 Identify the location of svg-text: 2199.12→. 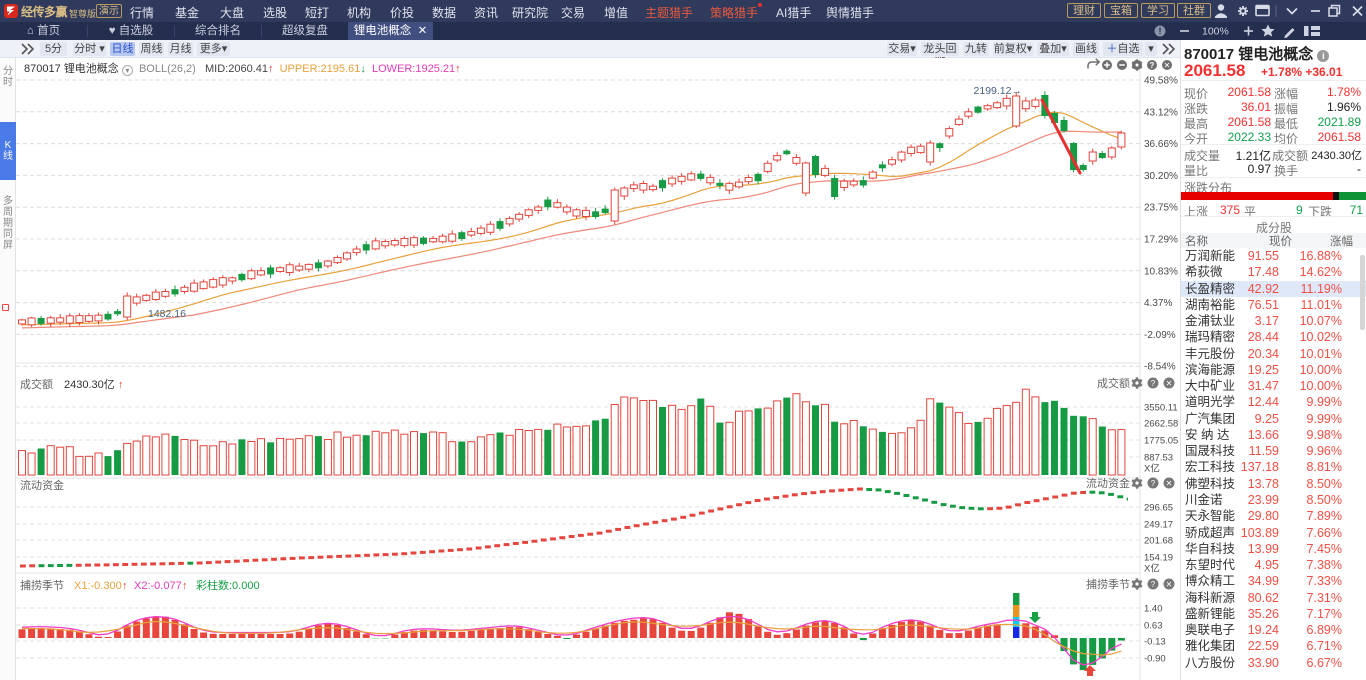
(998, 91).